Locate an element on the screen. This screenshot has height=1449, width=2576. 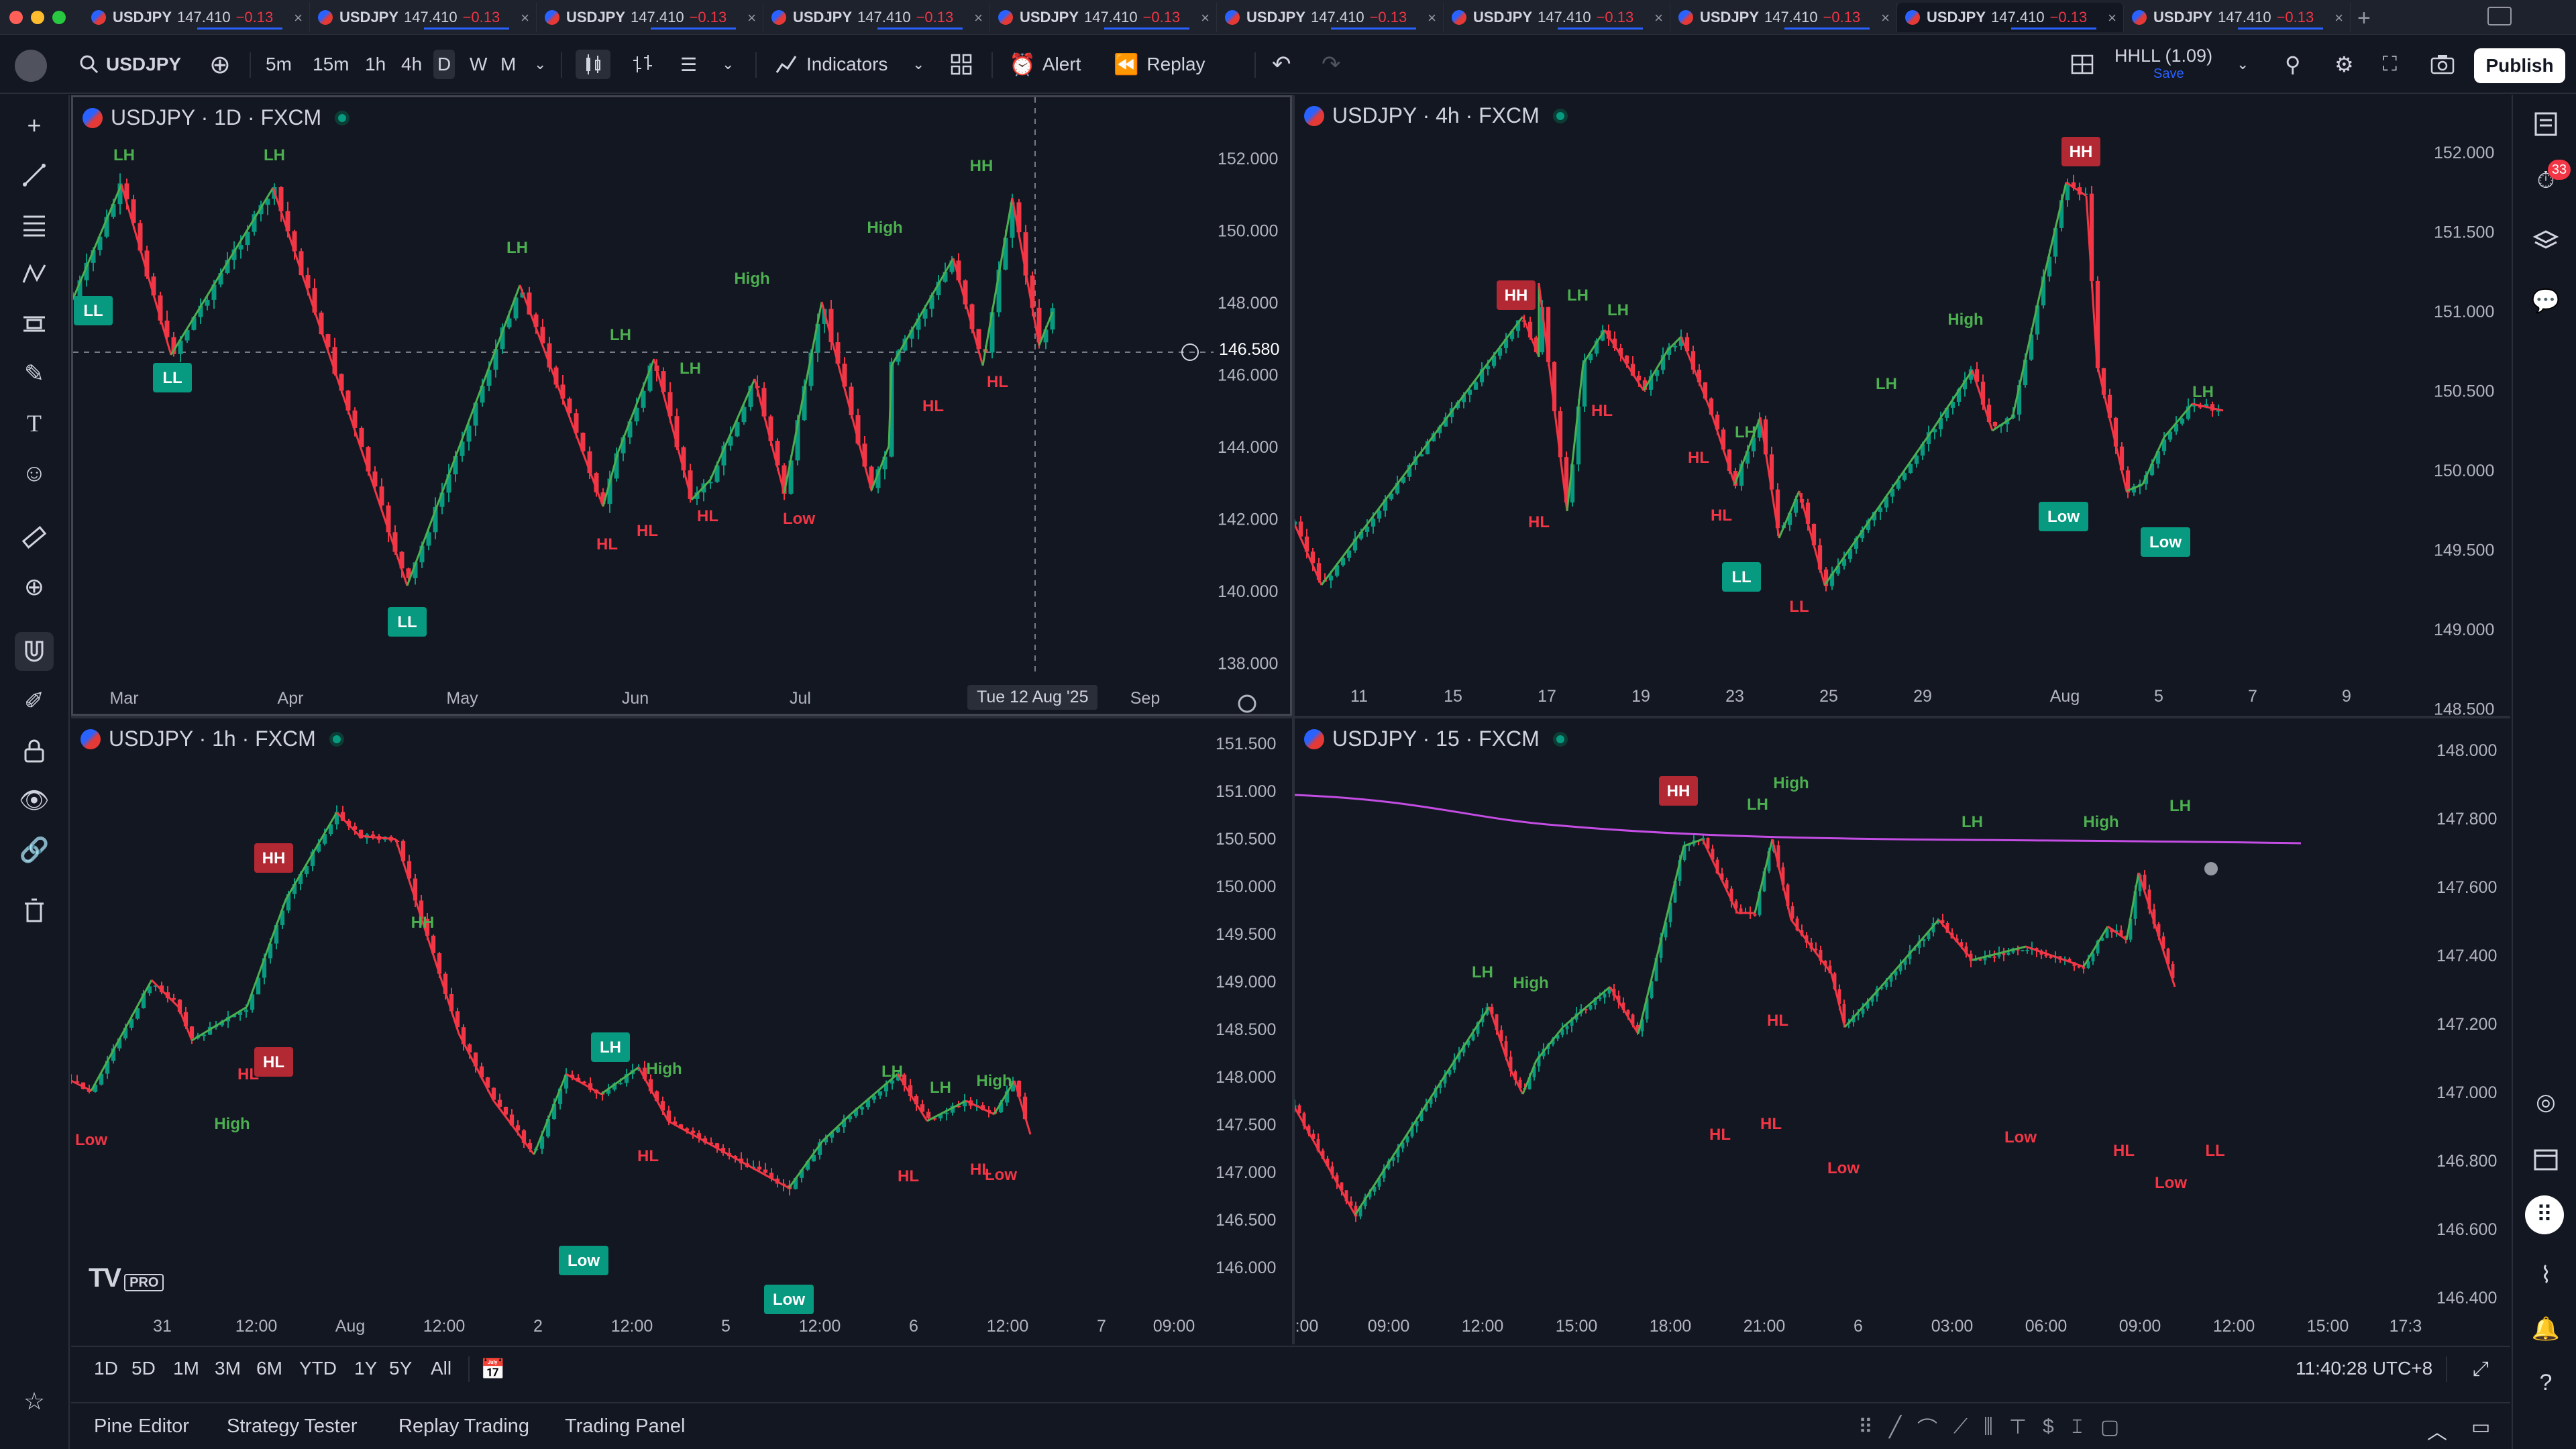
ruler-icon is located at coordinates (34, 537).